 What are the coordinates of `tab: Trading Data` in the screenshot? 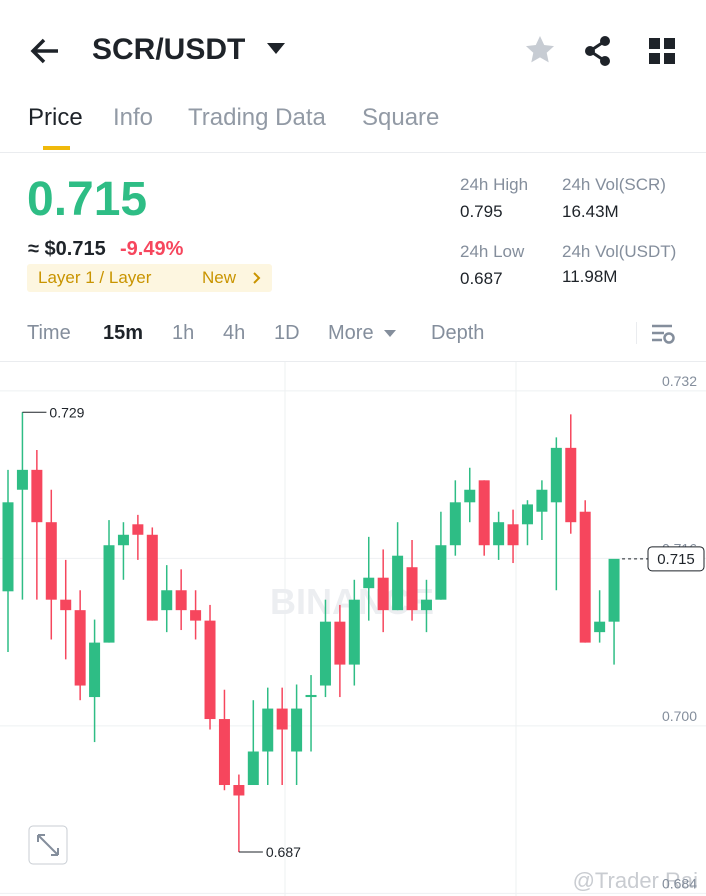 It's located at (257, 117).